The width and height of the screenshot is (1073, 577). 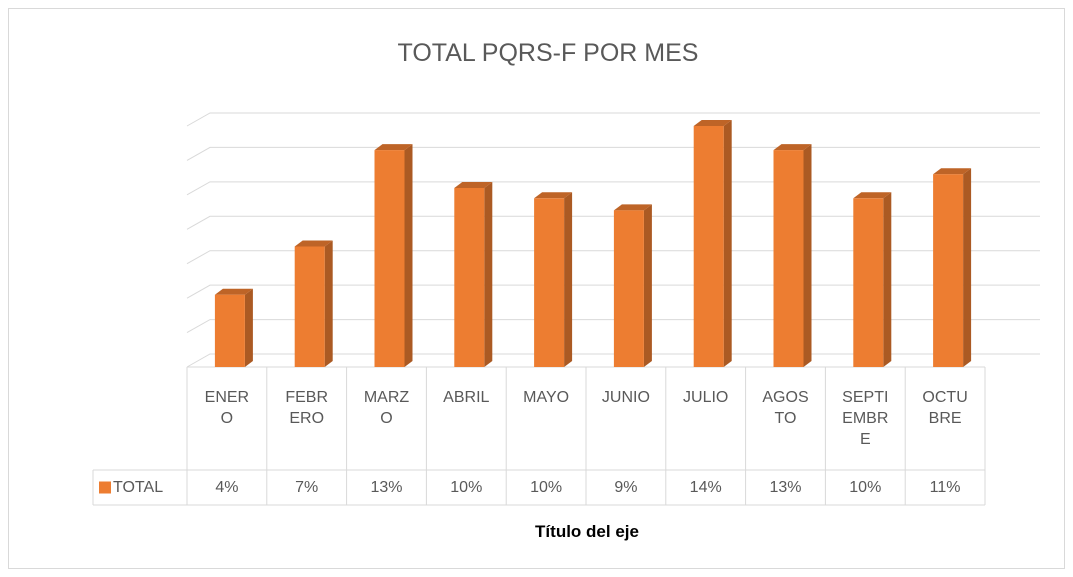 What do you see at coordinates (227, 408) in the screenshot?
I see `x-tick-label: ENERO` at bounding box center [227, 408].